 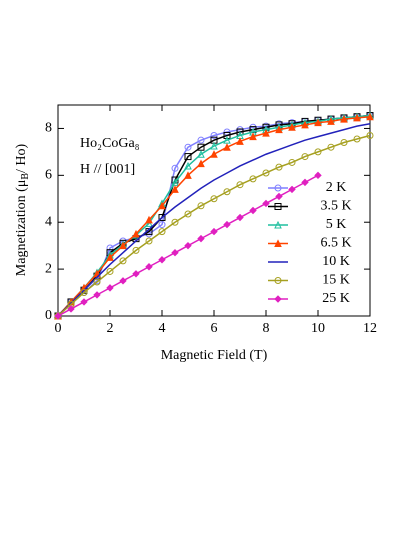 What do you see at coordinates (110, 328) in the screenshot?
I see `x-tick-label: 2` at bounding box center [110, 328].